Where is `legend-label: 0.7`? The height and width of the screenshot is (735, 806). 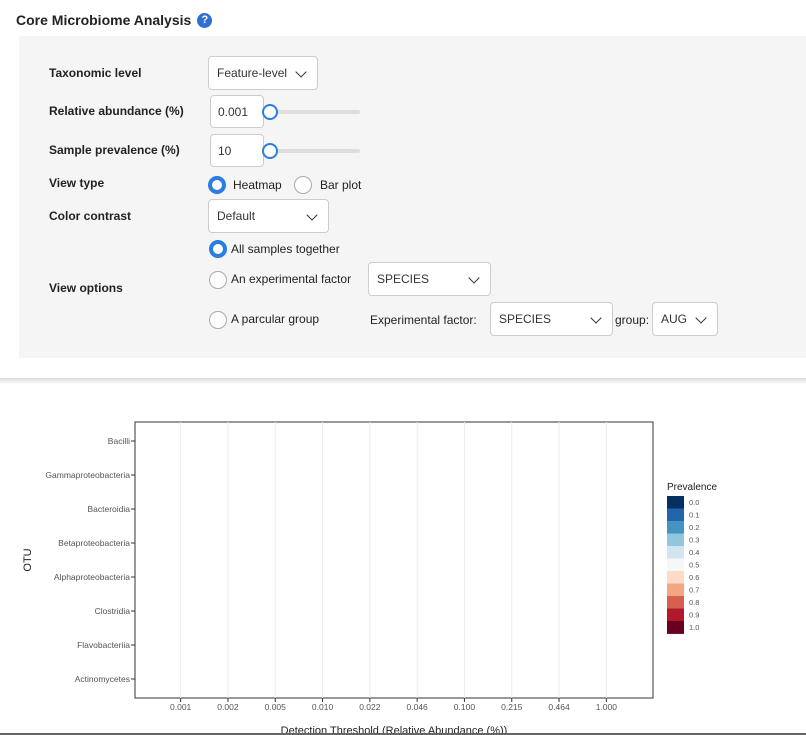
legend-label: 0.7 is located at coordinates (694, 590).